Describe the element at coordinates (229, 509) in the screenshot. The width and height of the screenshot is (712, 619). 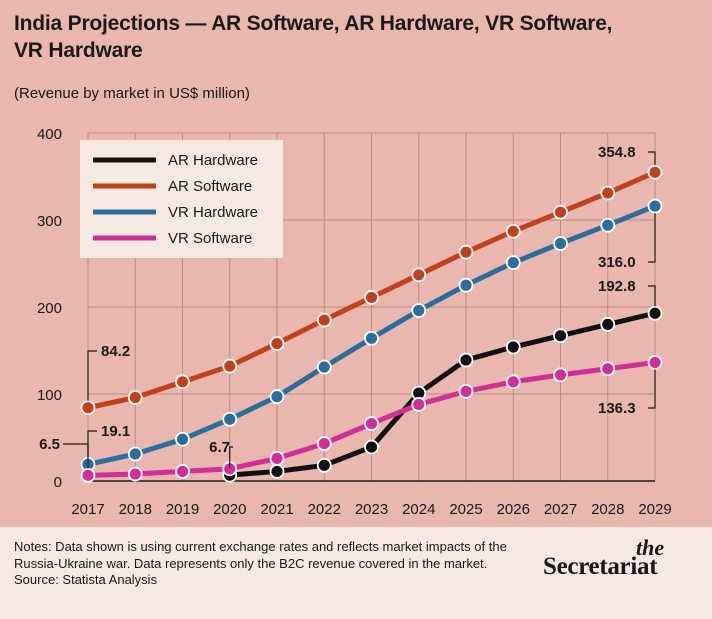
I see `x-tick-label: 2020` at that location.